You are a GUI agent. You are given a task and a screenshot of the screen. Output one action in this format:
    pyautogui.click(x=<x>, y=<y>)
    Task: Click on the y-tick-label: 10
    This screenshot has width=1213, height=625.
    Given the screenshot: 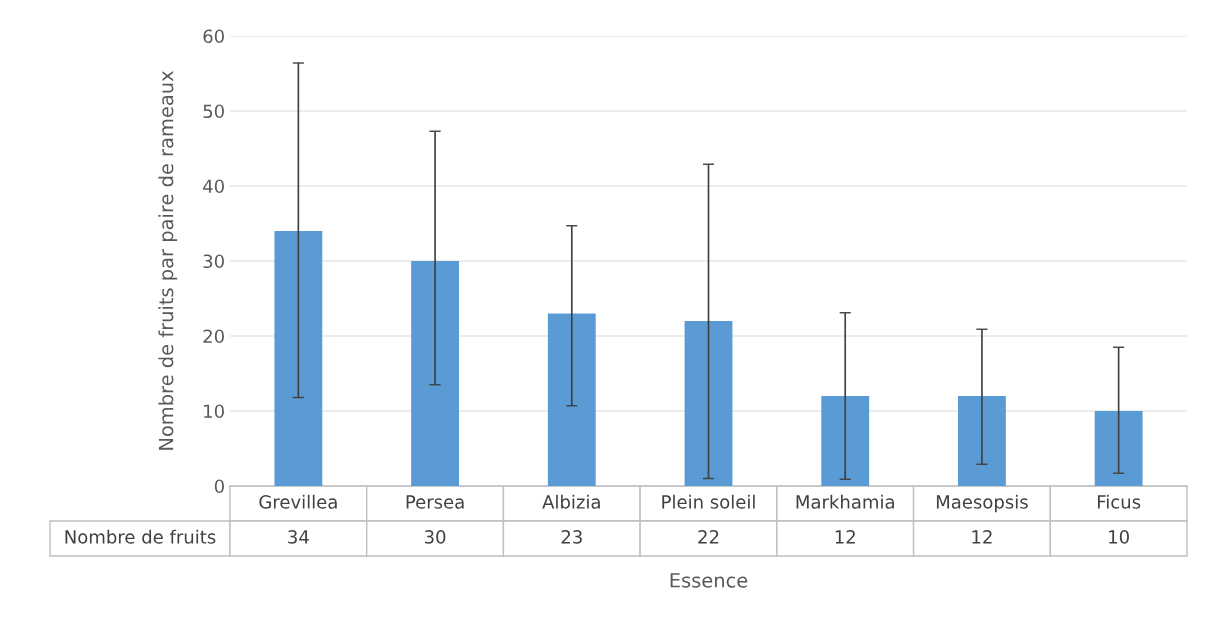 What is the action you would take?
    pyautogui.click(x=214, y=411)
    